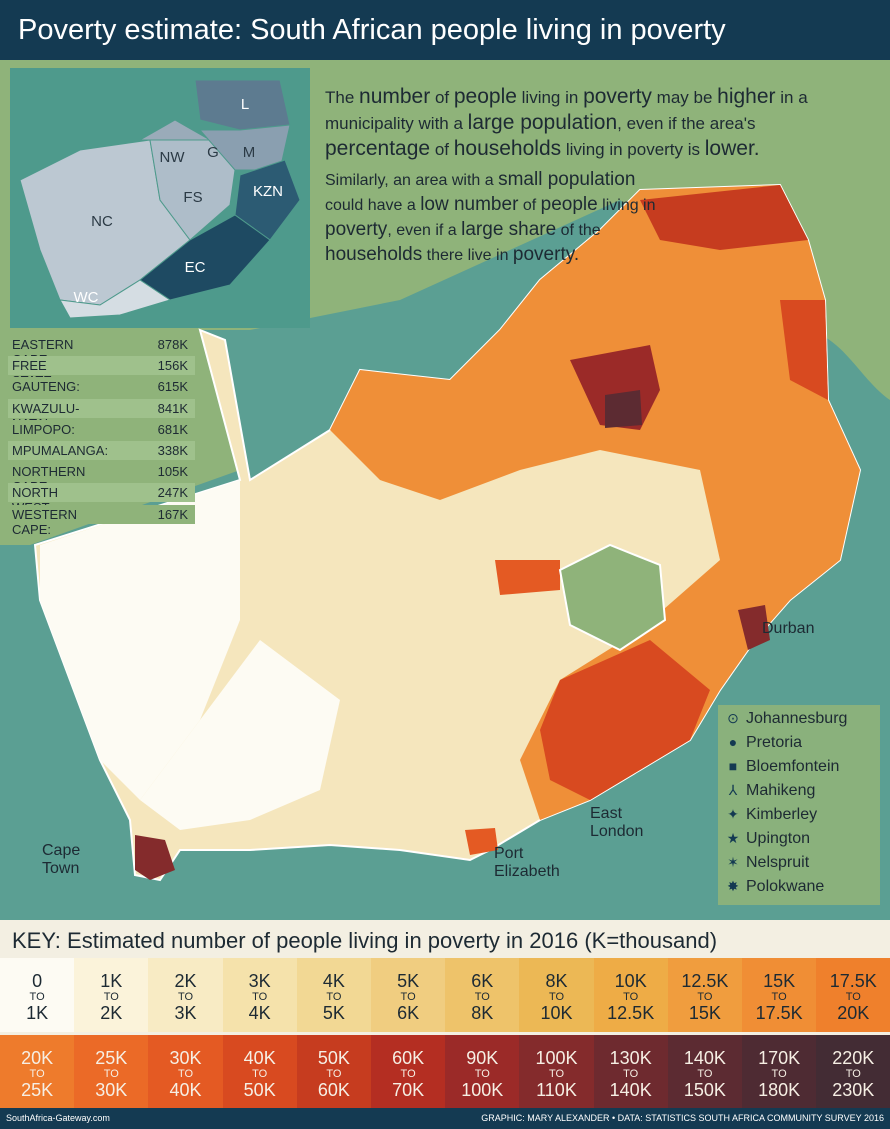 The height and width of the screenshot is (1129, 890). What do you see at coordinates (185, 1072) in the screenshot?
I see `key-bin: 30K TO 40K` at bounding box center [185, 1072].